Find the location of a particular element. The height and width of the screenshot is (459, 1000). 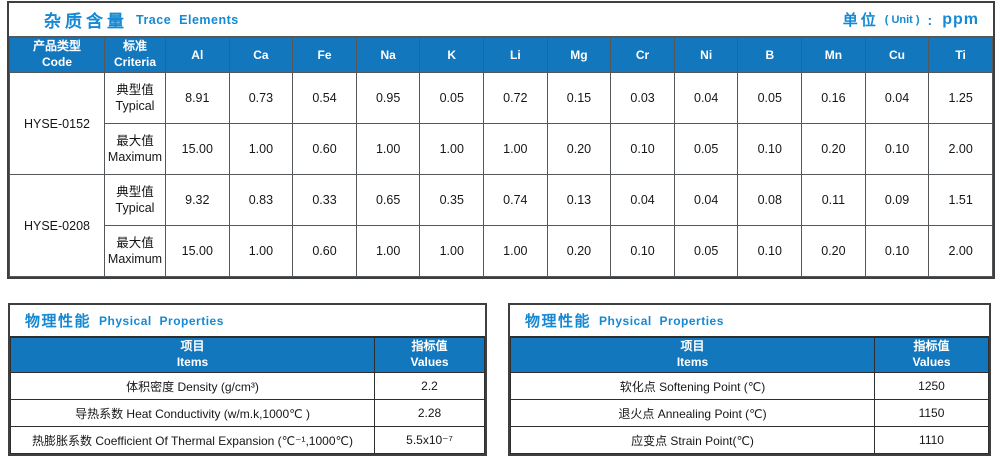

trace-title-zh: 杂质含量 is located at coordinates (86, 21).